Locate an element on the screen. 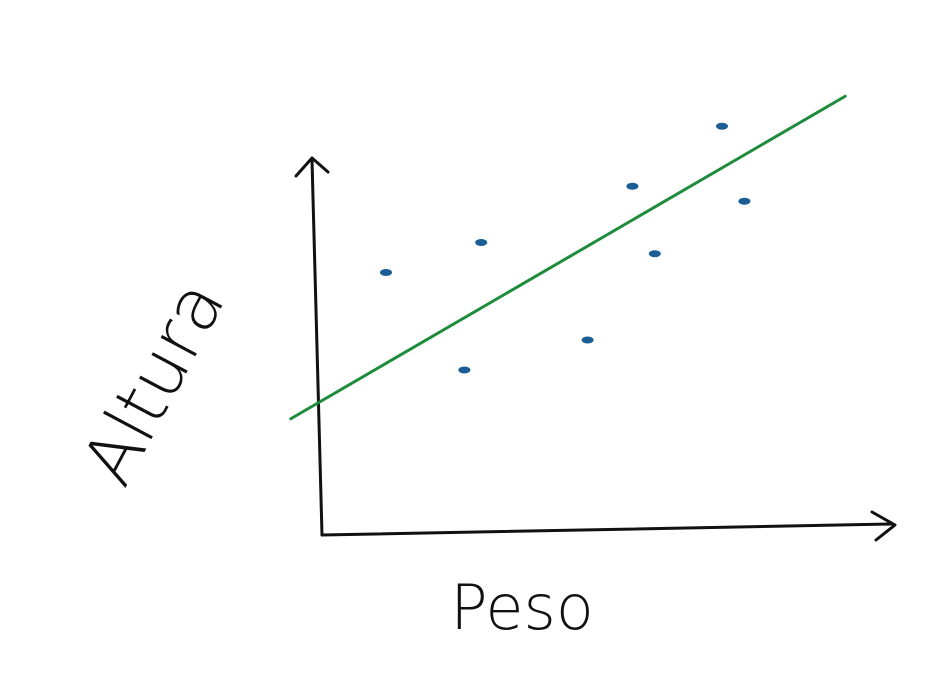 This screenshot has height=681, width=947. y-axis-label: Altura is located at coordinates (153, 382).